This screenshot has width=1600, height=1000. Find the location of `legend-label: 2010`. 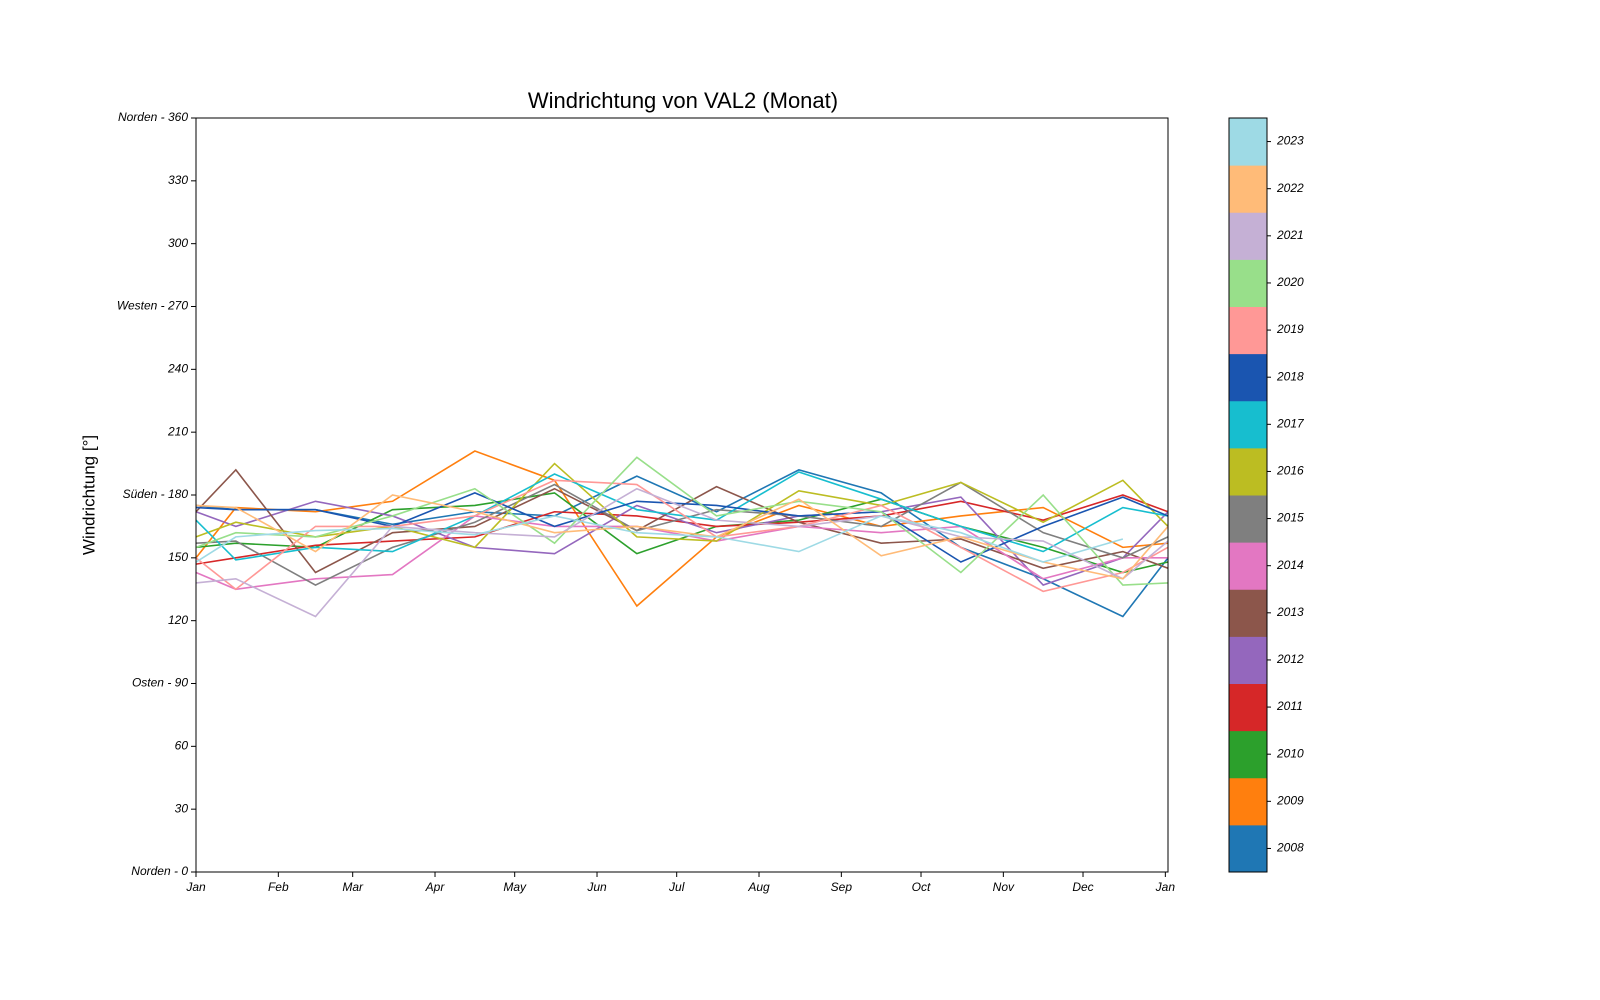

legend-label: 2010 is located at coordinates (1290, 753).